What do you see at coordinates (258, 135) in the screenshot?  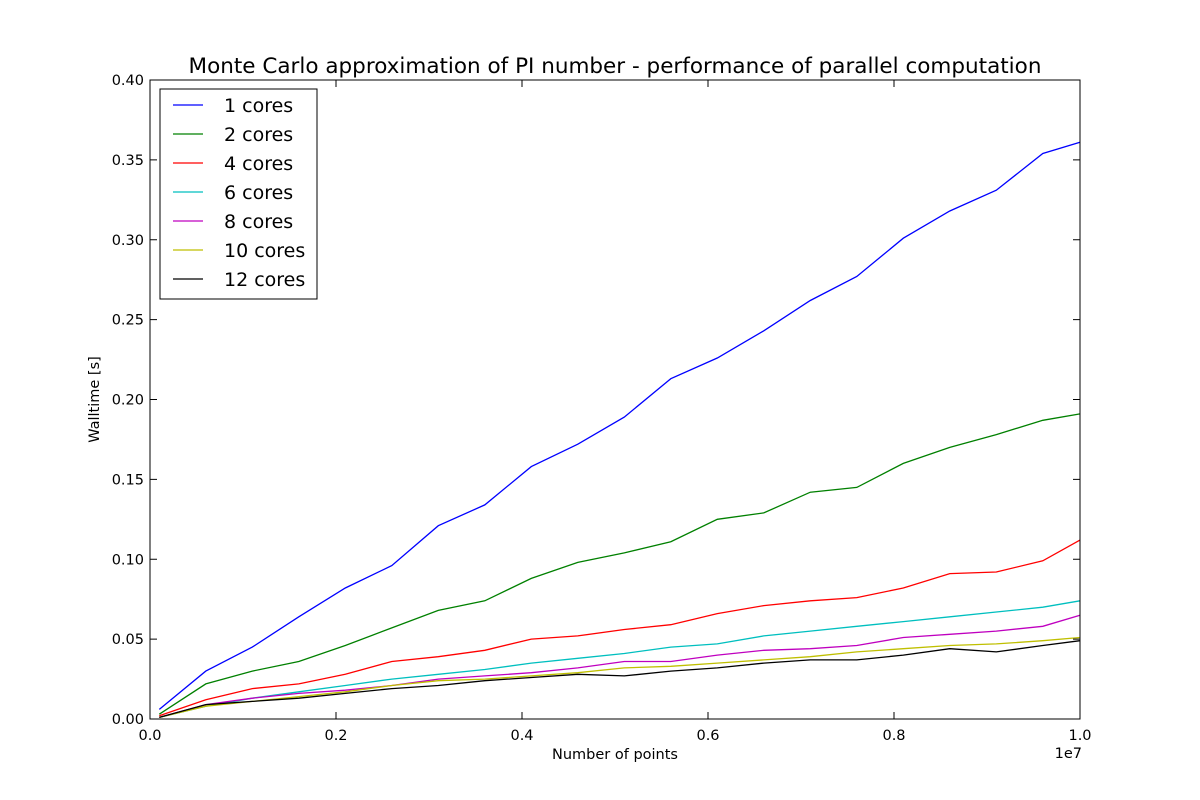 I see `legend-label: 2 cores` at bounding box center [258, 135].